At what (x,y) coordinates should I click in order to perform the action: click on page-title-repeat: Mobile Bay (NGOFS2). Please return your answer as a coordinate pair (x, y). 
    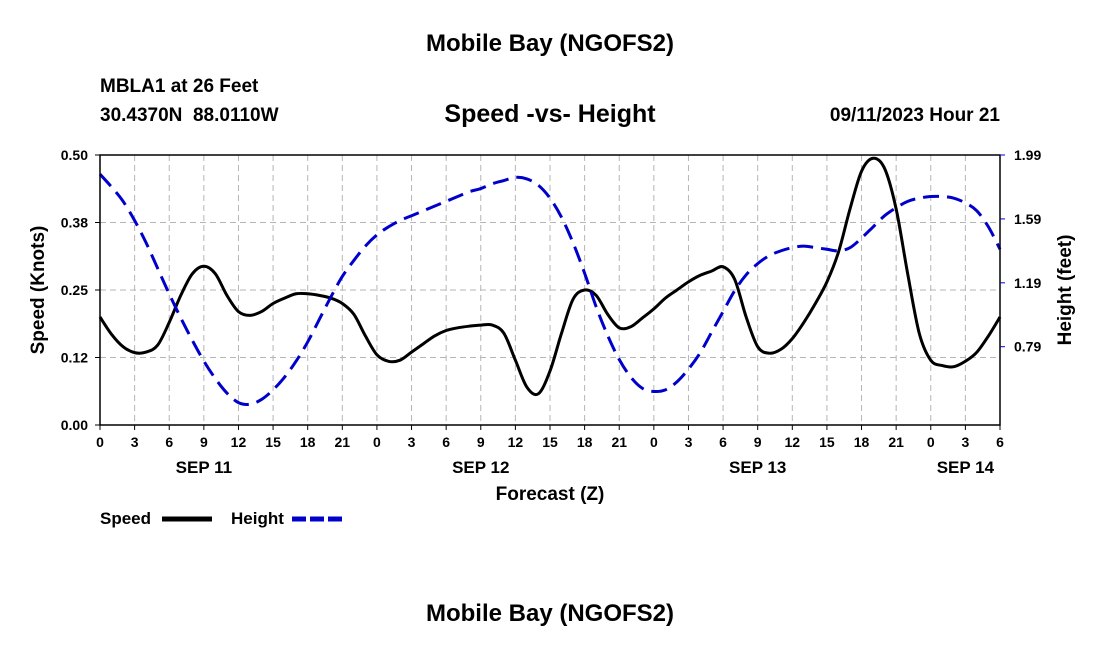
    Looking at the image, I should click on (550, 613).